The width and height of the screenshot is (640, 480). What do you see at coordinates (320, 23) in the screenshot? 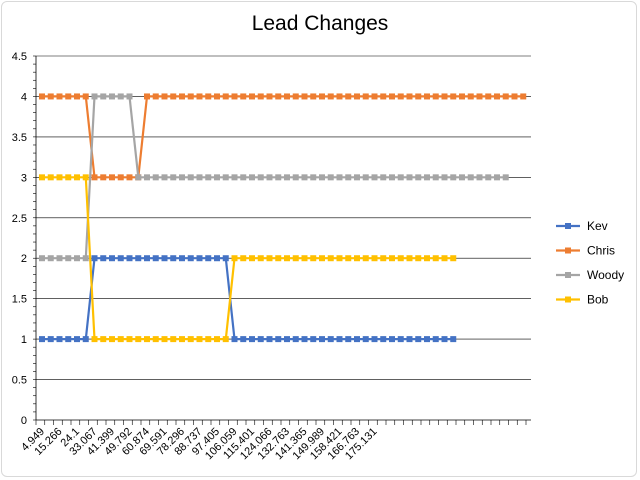
I see `chart-title: Lead Changes` at bounding box center [320, 23].